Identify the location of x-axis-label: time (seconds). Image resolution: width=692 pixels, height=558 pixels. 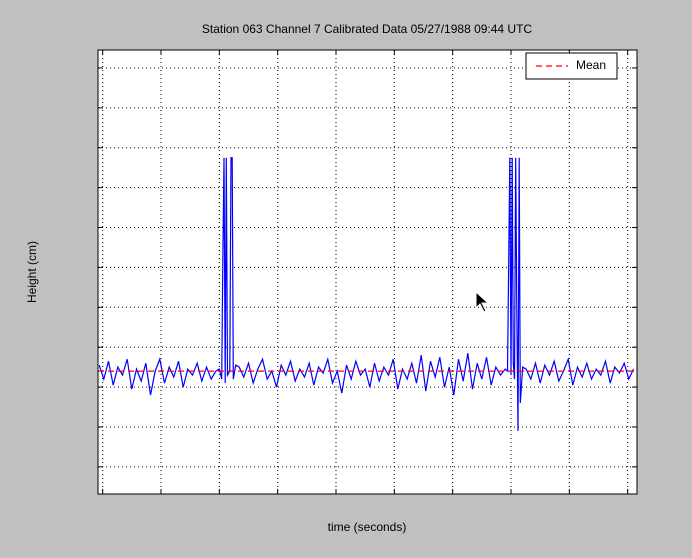
(367, 527).